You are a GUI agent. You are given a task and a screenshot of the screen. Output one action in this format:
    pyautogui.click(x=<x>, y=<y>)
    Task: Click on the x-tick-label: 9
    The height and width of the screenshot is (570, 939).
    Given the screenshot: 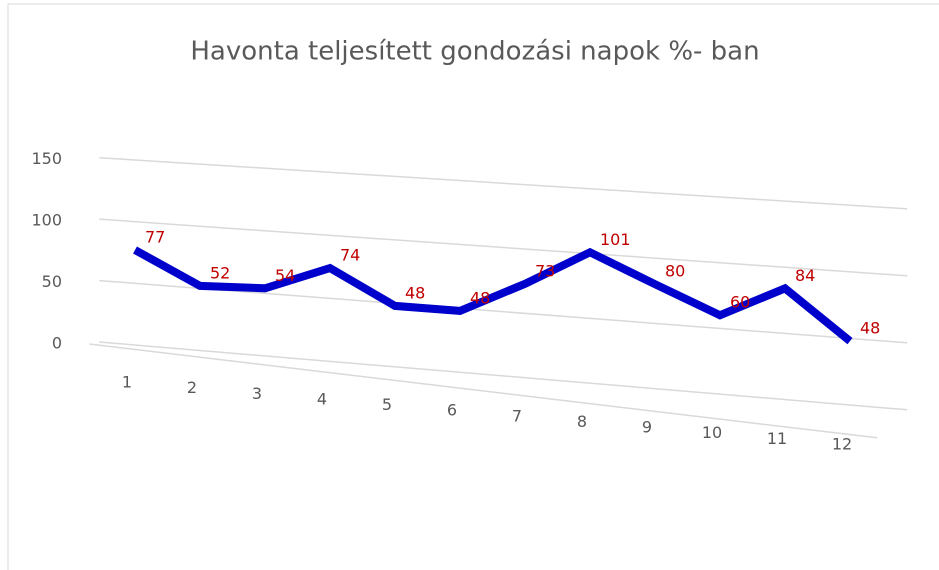 What is the action you would take?
    pyautogui.click(x=647, y=427)
    